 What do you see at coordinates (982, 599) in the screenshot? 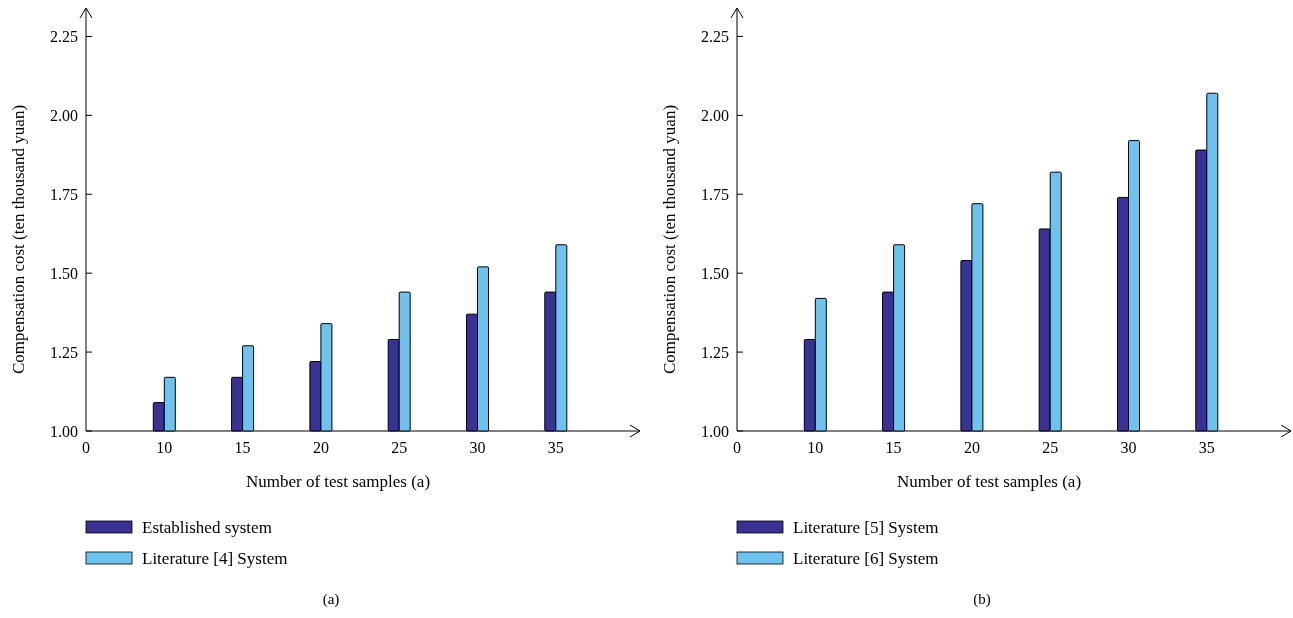
I see `text: (b)` at bounding box center [982, 599].